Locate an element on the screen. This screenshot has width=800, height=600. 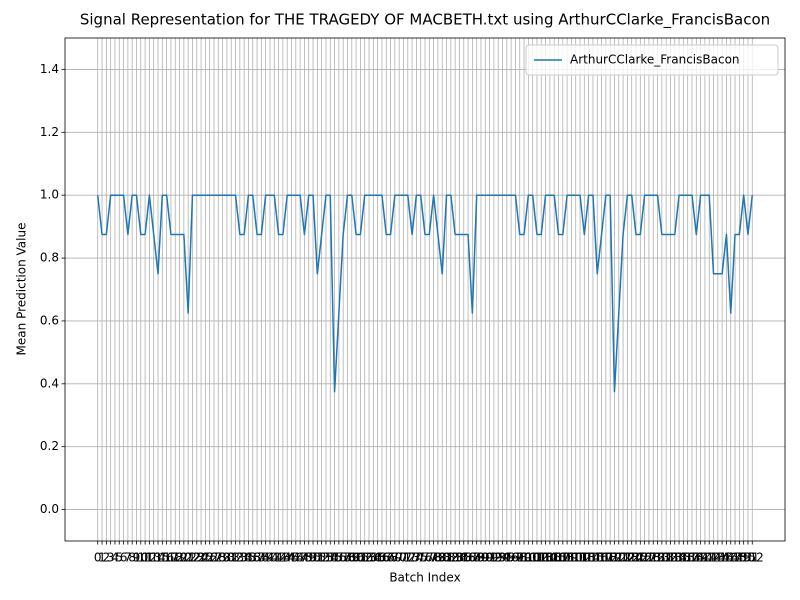
y-axis-label: Mean Prediction Value is located at coordinates (22, 289).